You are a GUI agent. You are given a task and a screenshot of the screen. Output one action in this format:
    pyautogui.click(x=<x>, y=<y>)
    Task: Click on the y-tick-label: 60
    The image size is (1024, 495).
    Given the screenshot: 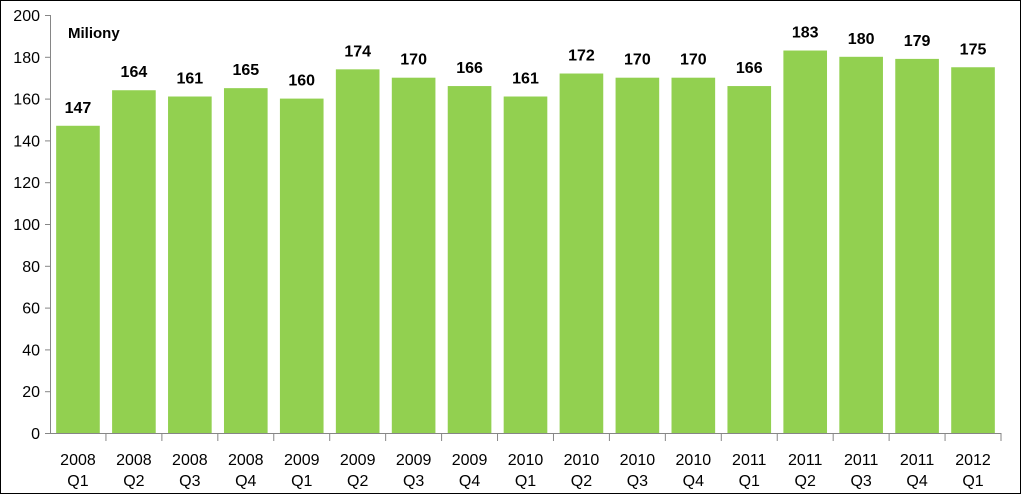 What is the action you would take?
    pyautogui.click(x=31, y=309)
    